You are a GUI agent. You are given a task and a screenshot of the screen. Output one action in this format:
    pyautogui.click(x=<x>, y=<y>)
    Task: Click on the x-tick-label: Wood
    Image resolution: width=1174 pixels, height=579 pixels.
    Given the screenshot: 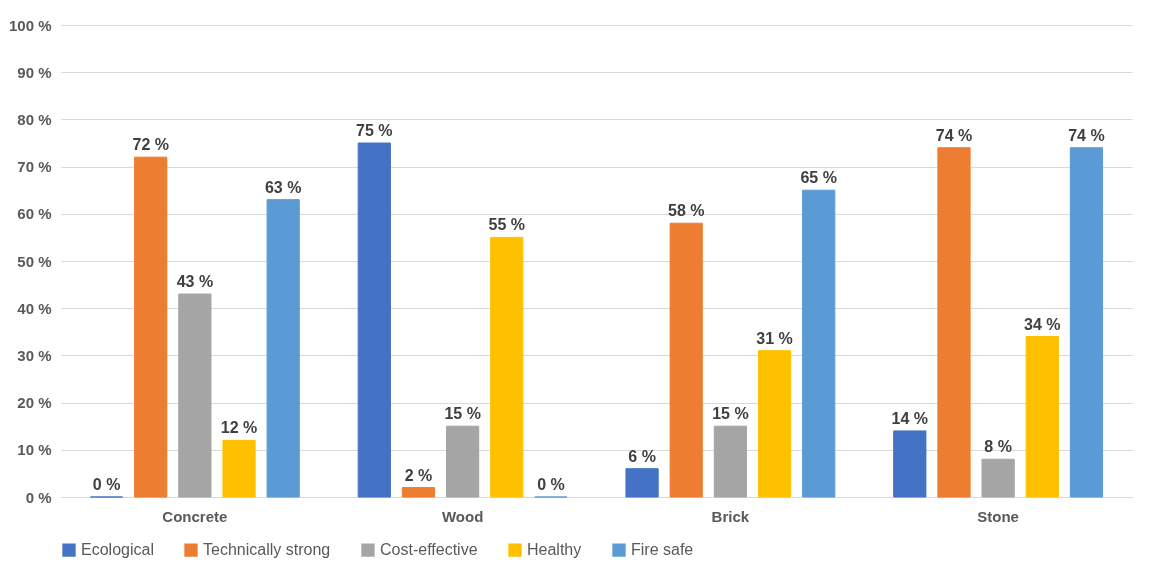 What is the action you would take?
    pyautogui.click(x=462, y=516)
    